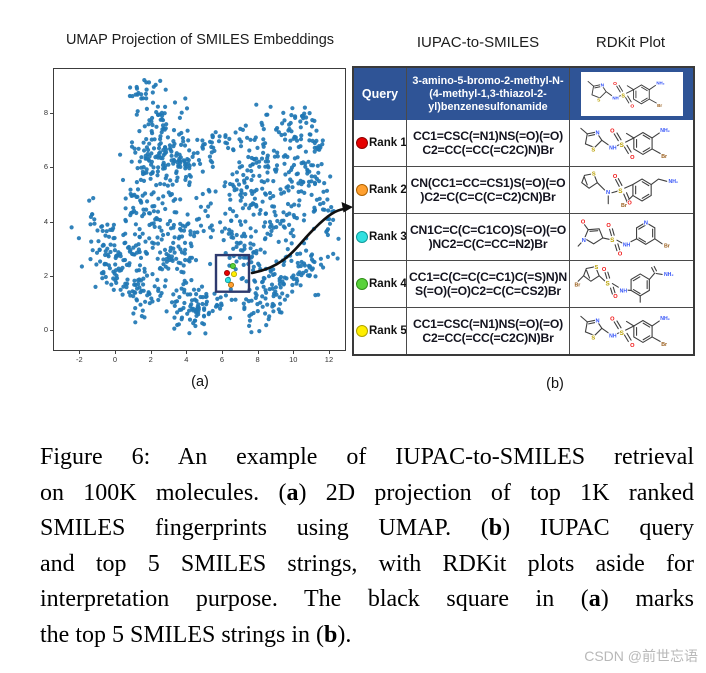 Image resolution: width=706 pixels, height=673 pixels. What do you see at coordinates (45, 275) in the screenshot?
I see `y-tick-label: 2` at bounding box center [45, 275].